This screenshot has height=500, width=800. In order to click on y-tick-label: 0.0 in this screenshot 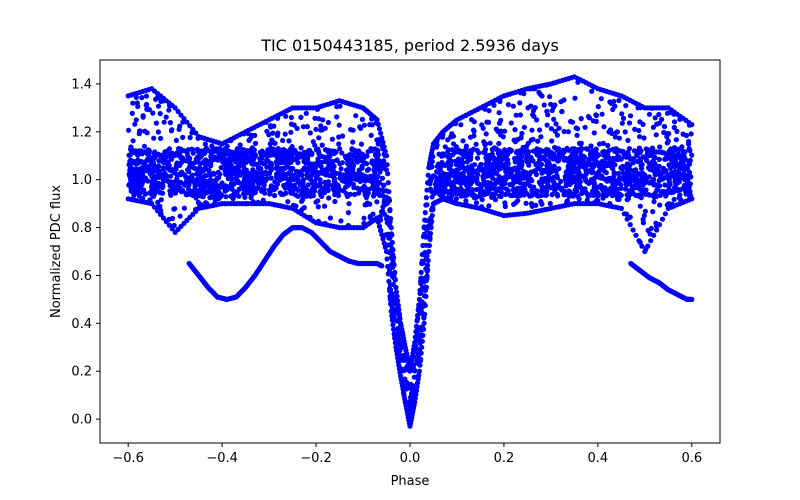, I will do `click(81, 420)`.